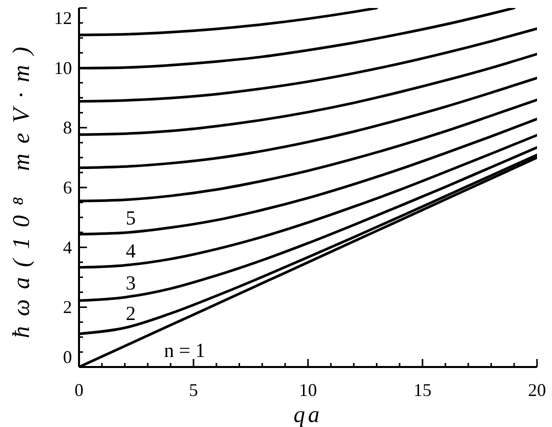 This screenshot has width=552, height=427. I want to click on x-tick-label: 15, so click(423, 390).